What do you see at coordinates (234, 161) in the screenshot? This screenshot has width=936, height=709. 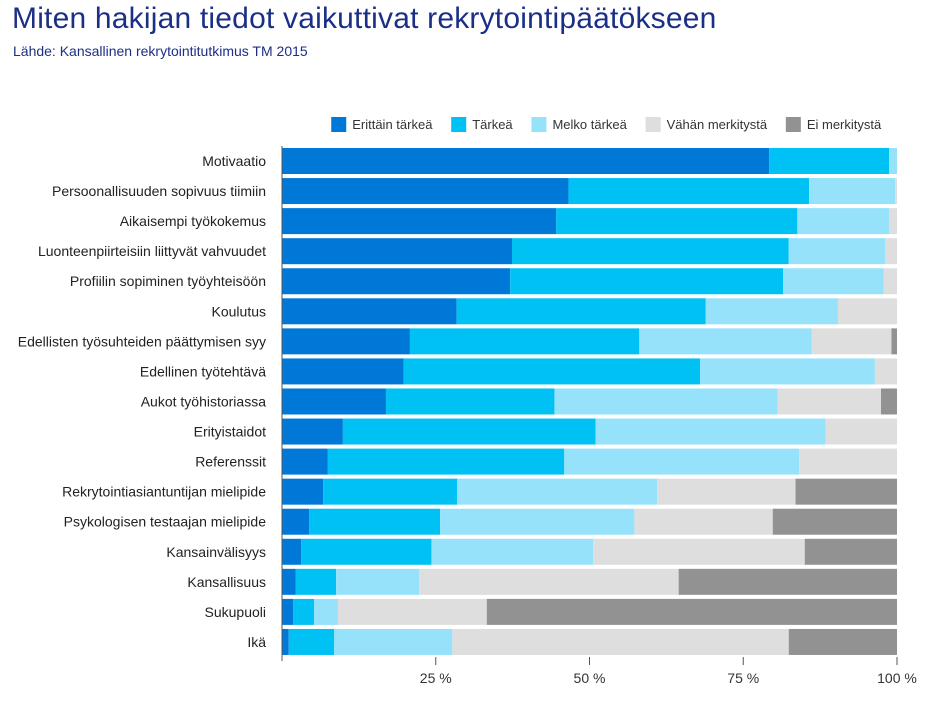 I see `category-label: Motivaatio` at bounding box center [234, 161].